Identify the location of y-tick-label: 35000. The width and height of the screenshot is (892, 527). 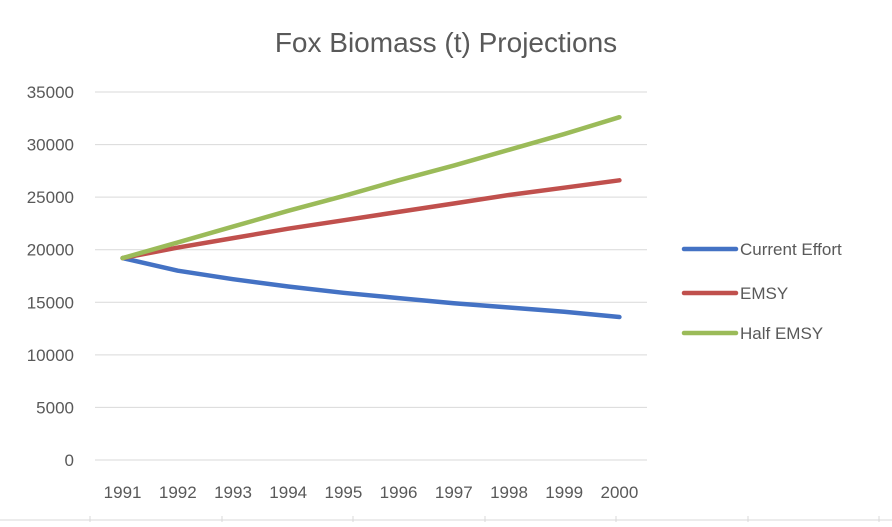
(50, 92).